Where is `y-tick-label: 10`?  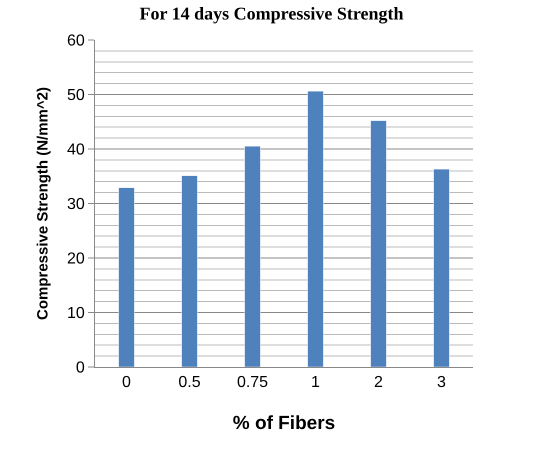 y-tick-label: 10 is located at coordinates (76, 313).